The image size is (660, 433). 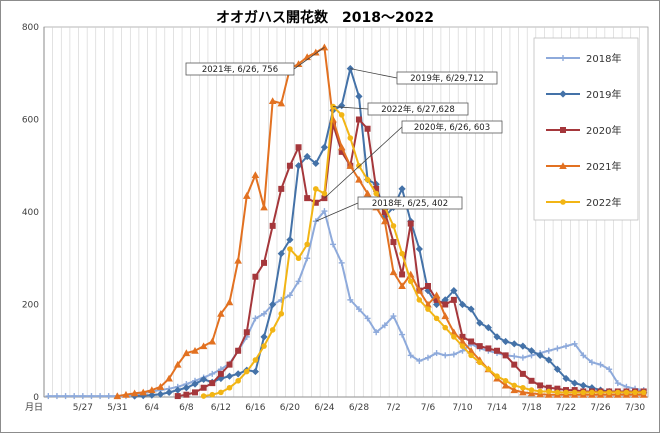 What do you see at coordinates (497, 408) in the screenshot?
I see `x-tick-label: 7/14` at bounding box center [497, 408].